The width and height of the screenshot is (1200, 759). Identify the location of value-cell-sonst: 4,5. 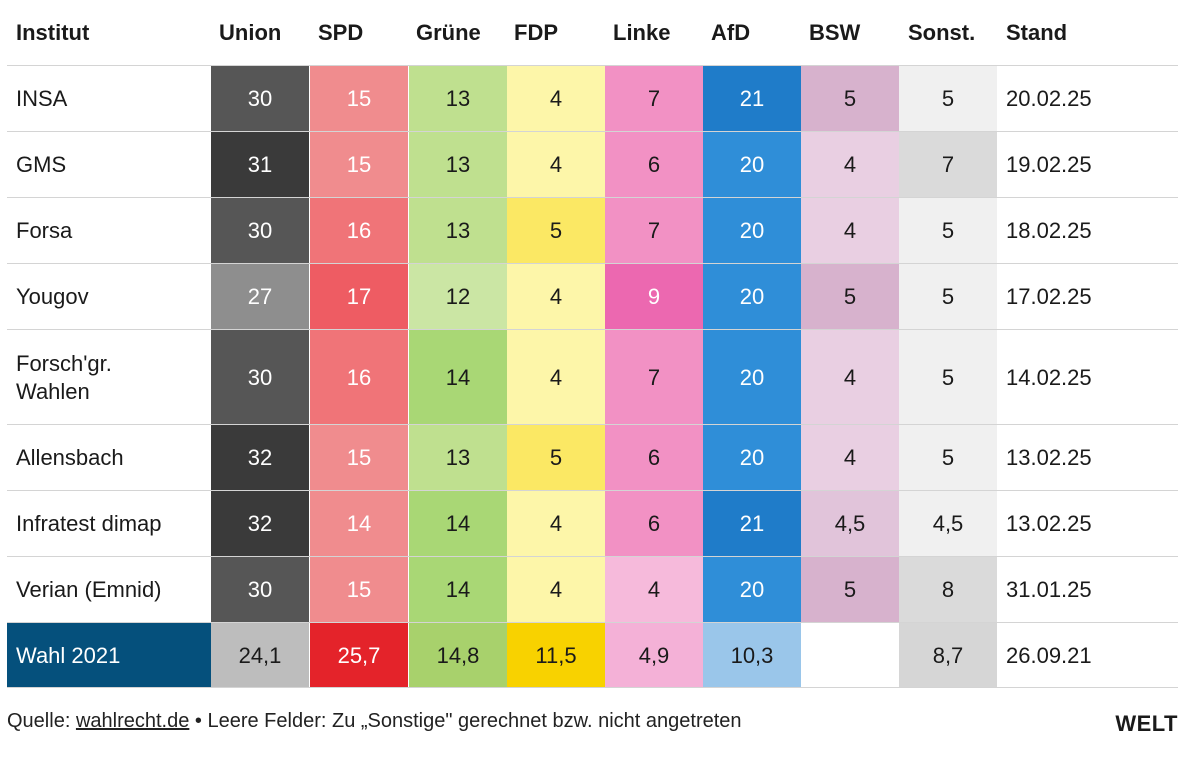
(948, 524).